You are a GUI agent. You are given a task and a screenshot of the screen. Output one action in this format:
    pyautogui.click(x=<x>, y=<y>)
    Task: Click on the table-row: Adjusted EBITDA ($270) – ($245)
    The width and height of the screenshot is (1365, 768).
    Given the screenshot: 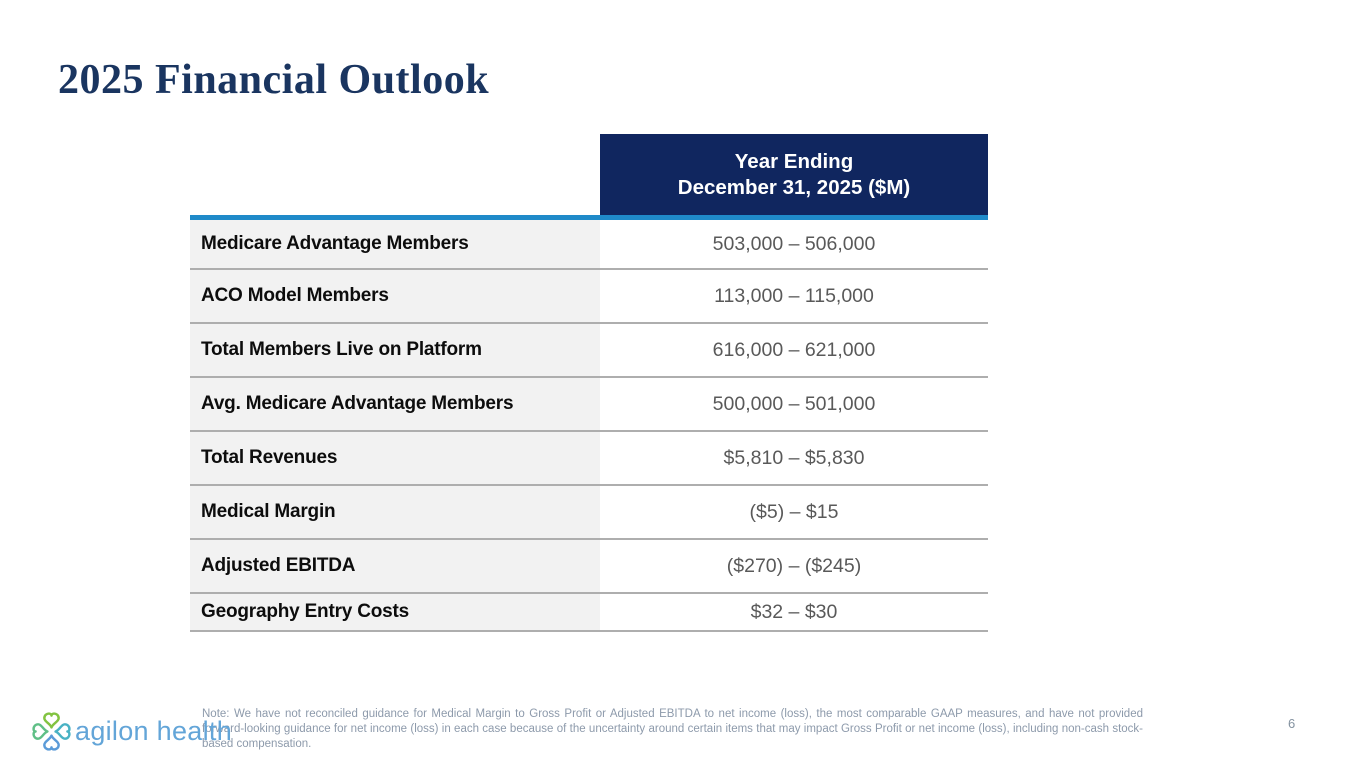 What is the action you would take?
    pyautogui.click(x=589, y=567)
    